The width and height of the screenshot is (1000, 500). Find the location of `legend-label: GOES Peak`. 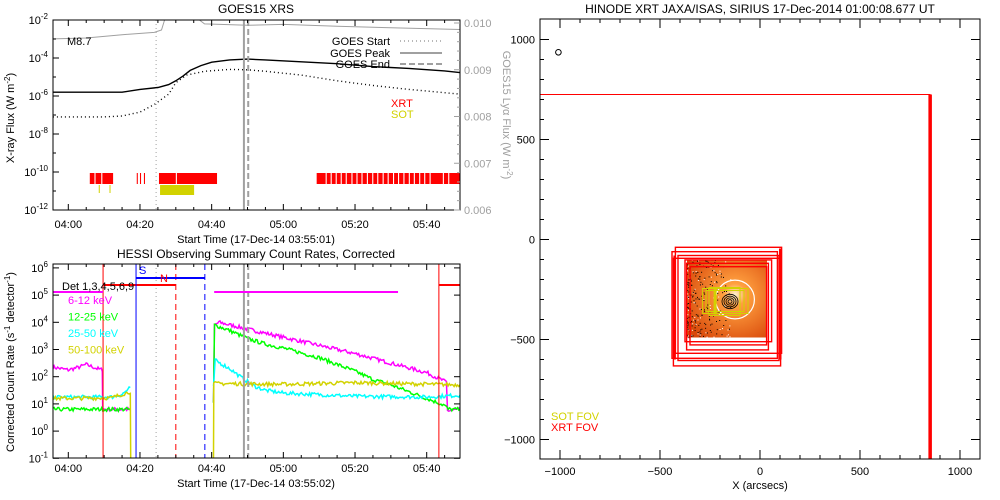

legend-label: GOES Peak is located at coordinates (360, 54).